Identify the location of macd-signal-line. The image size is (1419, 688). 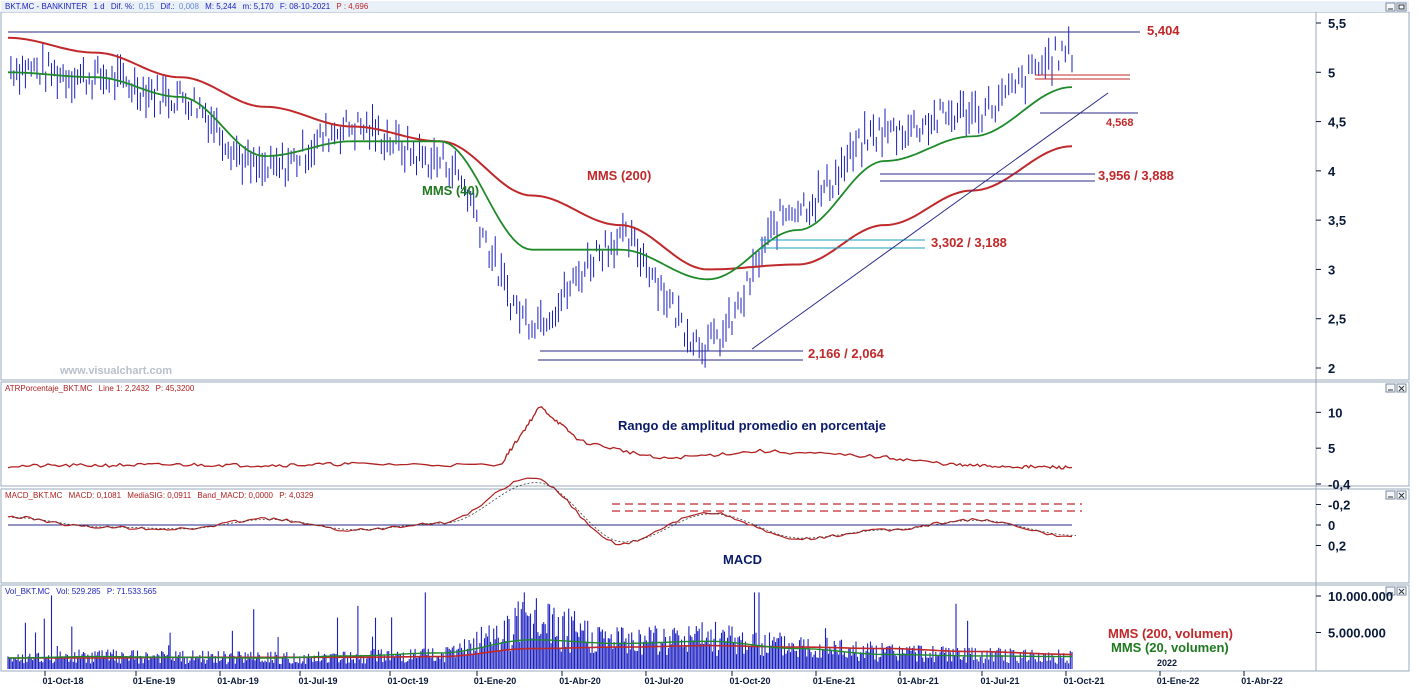
(544, 512).